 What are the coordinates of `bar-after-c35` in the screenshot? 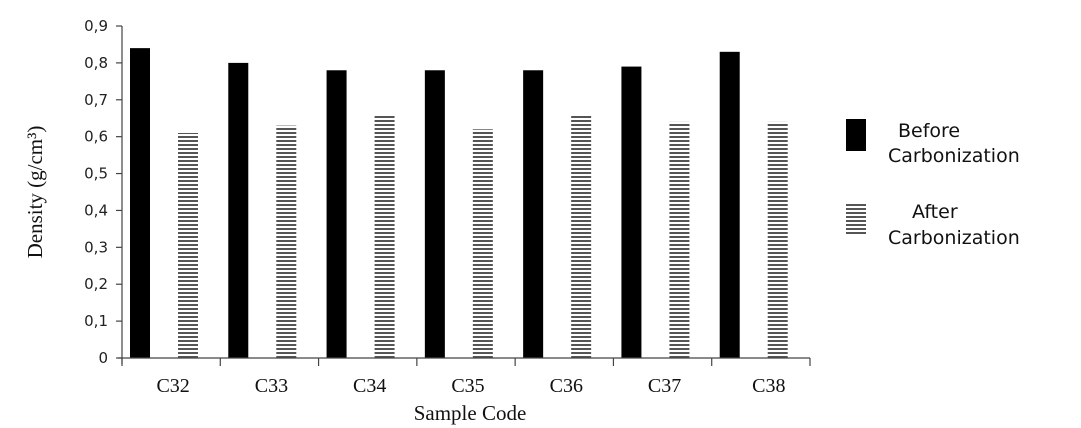 It's located at (482, 243).